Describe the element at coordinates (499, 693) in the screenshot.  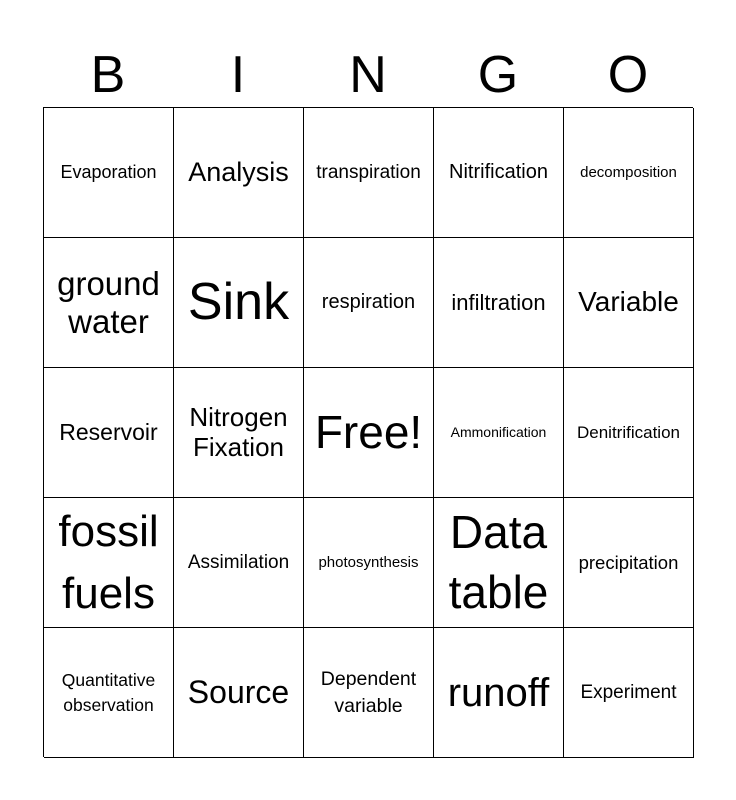
I see `bingo-cell: runoff` at that location.